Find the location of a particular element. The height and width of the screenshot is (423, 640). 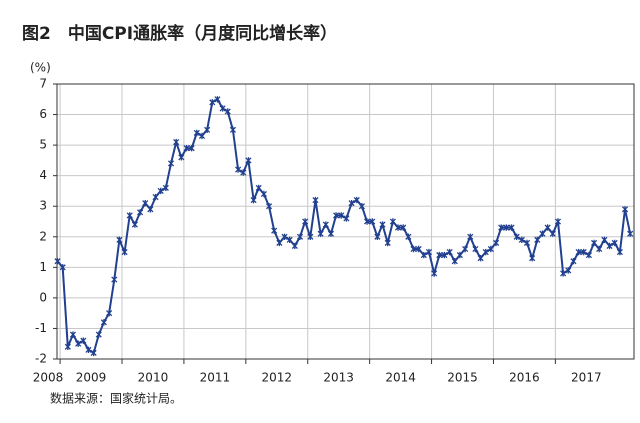

y-tick-label: 7 is located at coordinates (43, 84).